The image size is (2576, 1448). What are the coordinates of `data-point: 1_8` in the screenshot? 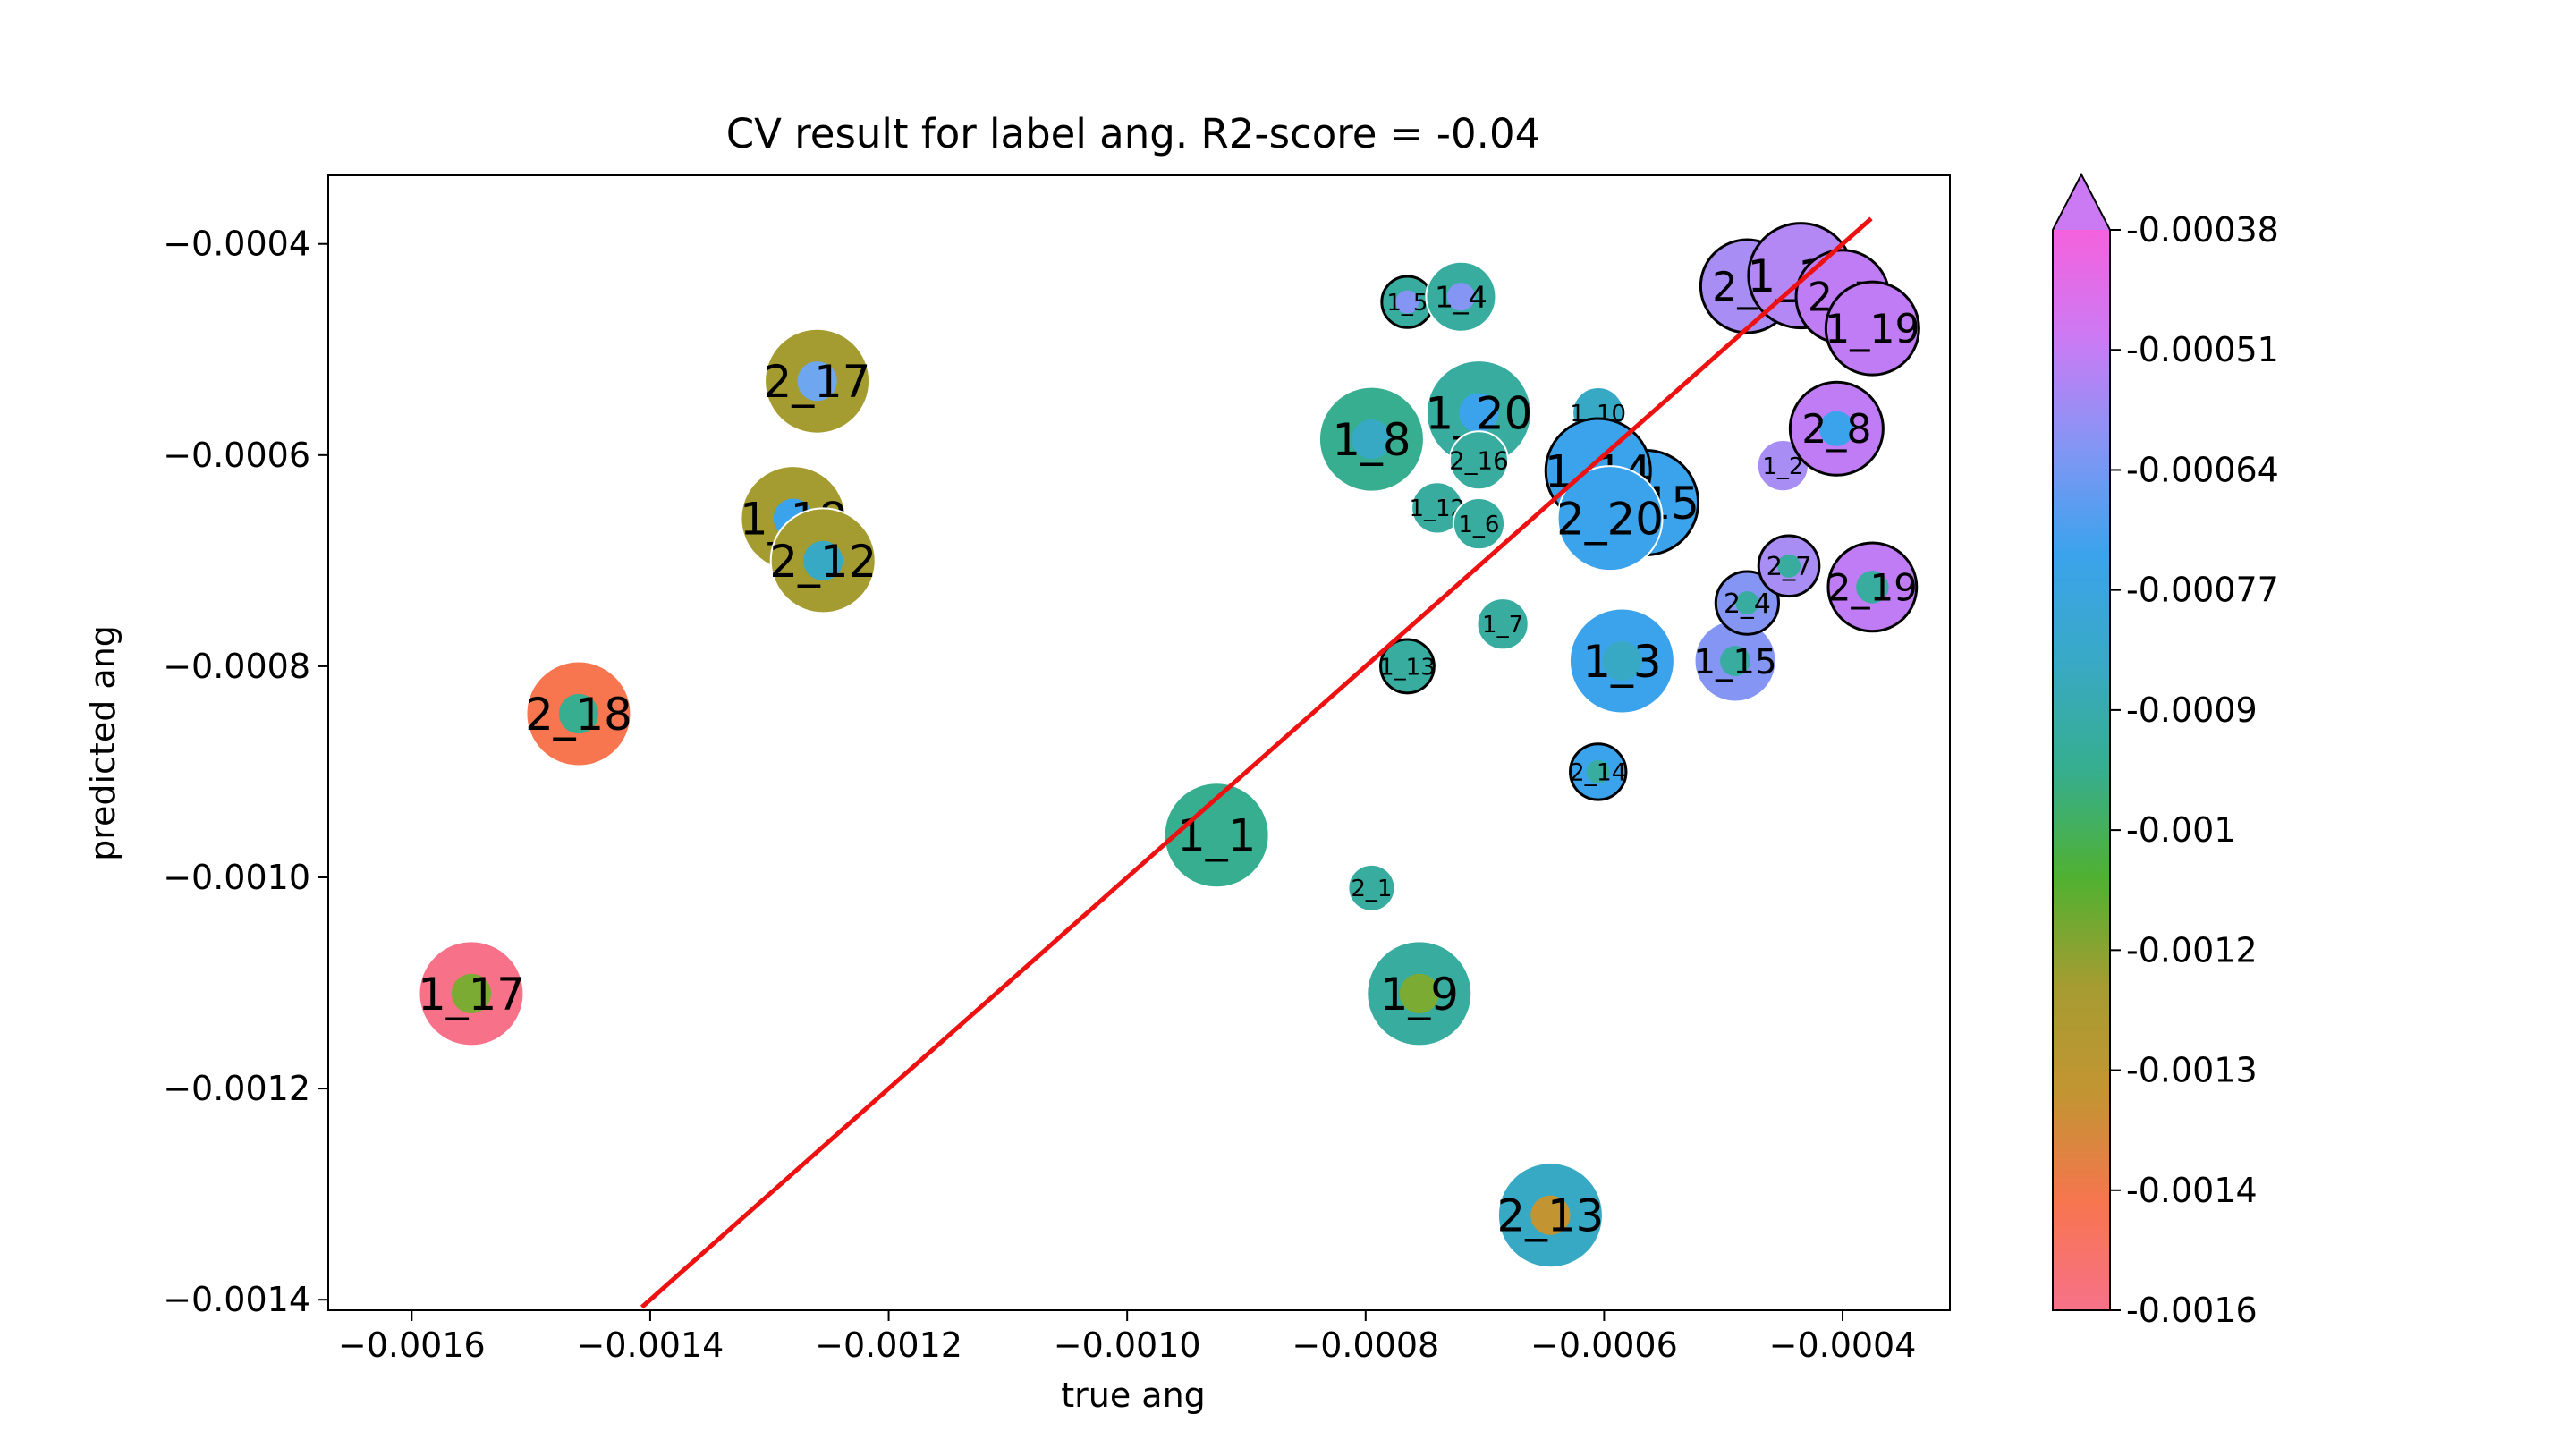 It's located at (1371, 439).